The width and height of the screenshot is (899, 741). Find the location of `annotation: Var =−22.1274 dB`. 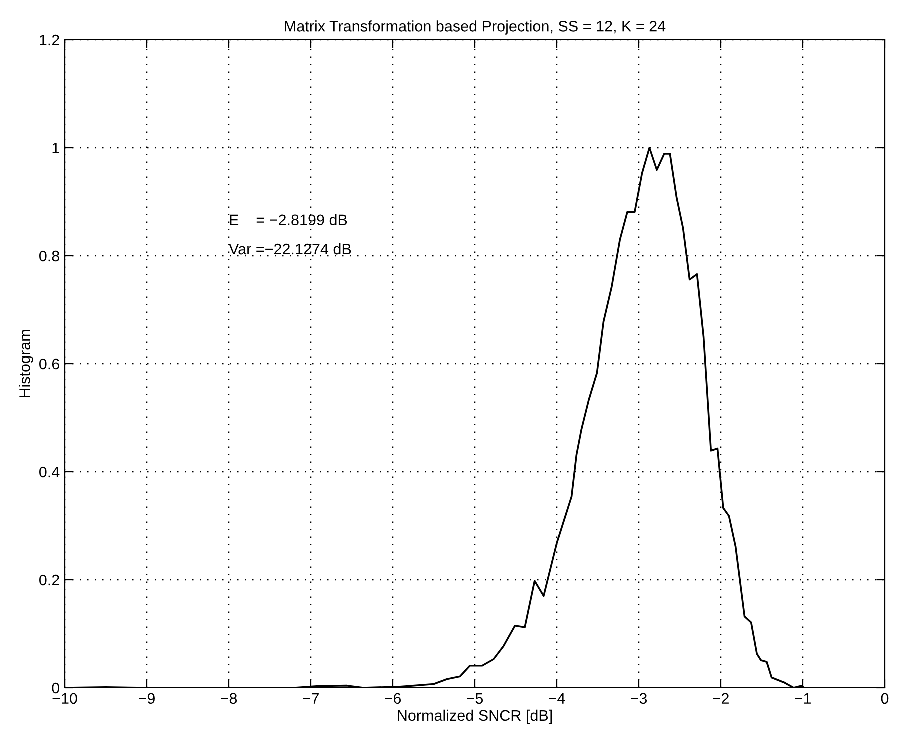

annotation: Var =−22.1274 dB is located at coordinates (290, 249).